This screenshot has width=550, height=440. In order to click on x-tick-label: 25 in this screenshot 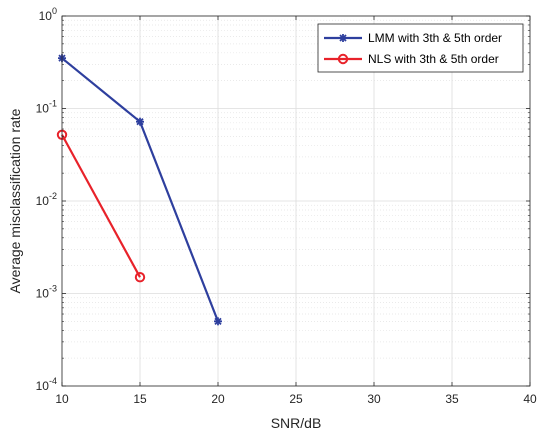, I will do `click(296, 399)`.